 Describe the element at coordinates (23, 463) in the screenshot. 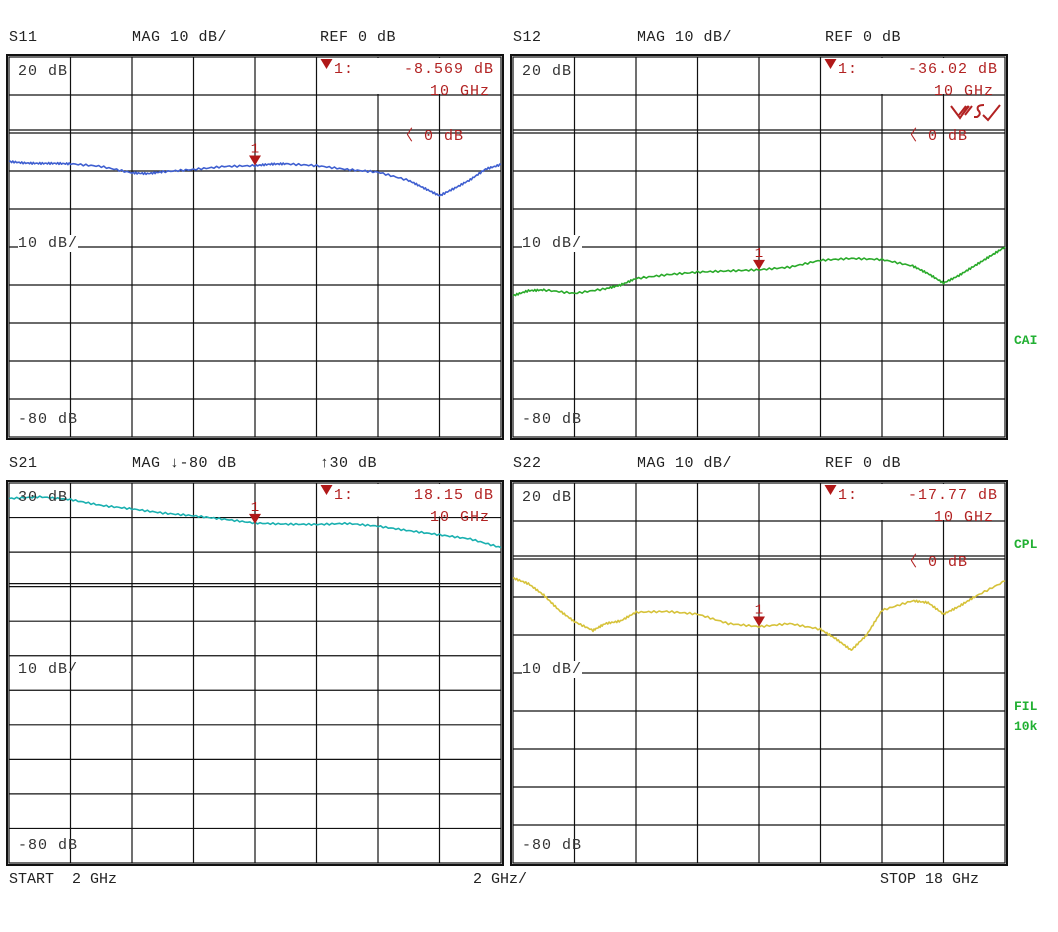

I see `s21-title: S21` at that location.